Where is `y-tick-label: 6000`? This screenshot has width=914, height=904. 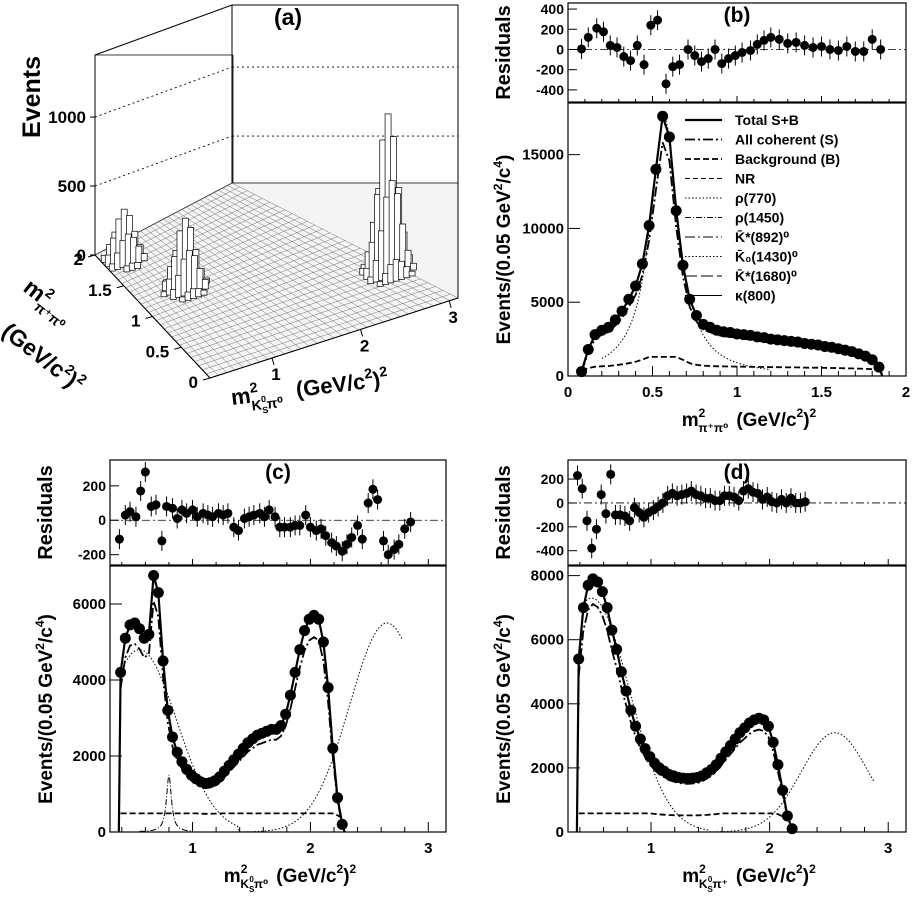 y-tick-label: 6000 is located at coordinates (89, 604).